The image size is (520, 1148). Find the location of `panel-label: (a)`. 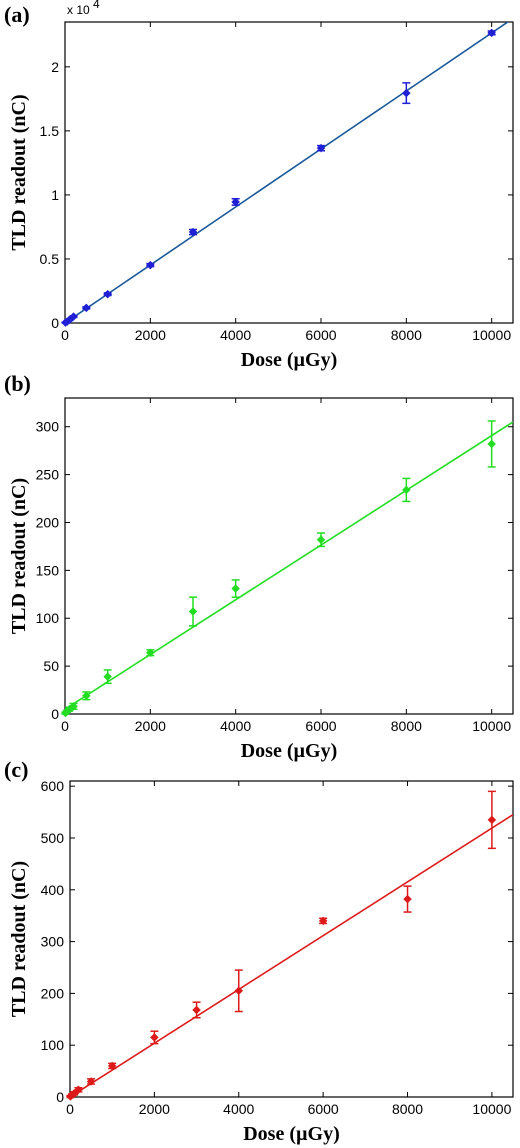

panel-label: (a) is located at coordinates (17, 14).